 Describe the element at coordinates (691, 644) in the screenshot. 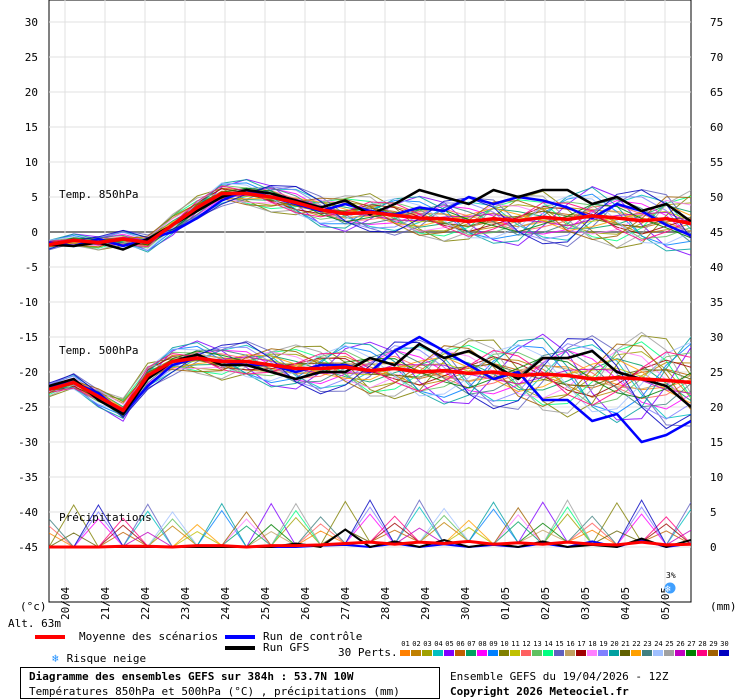

I see `pert-number: 27` at that location.